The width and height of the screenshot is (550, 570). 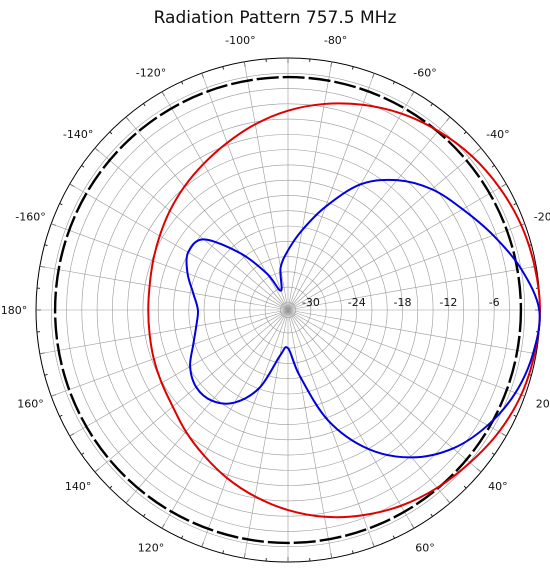 I want to click on angle-tick-label: 60°, so click(x=425, y=547).